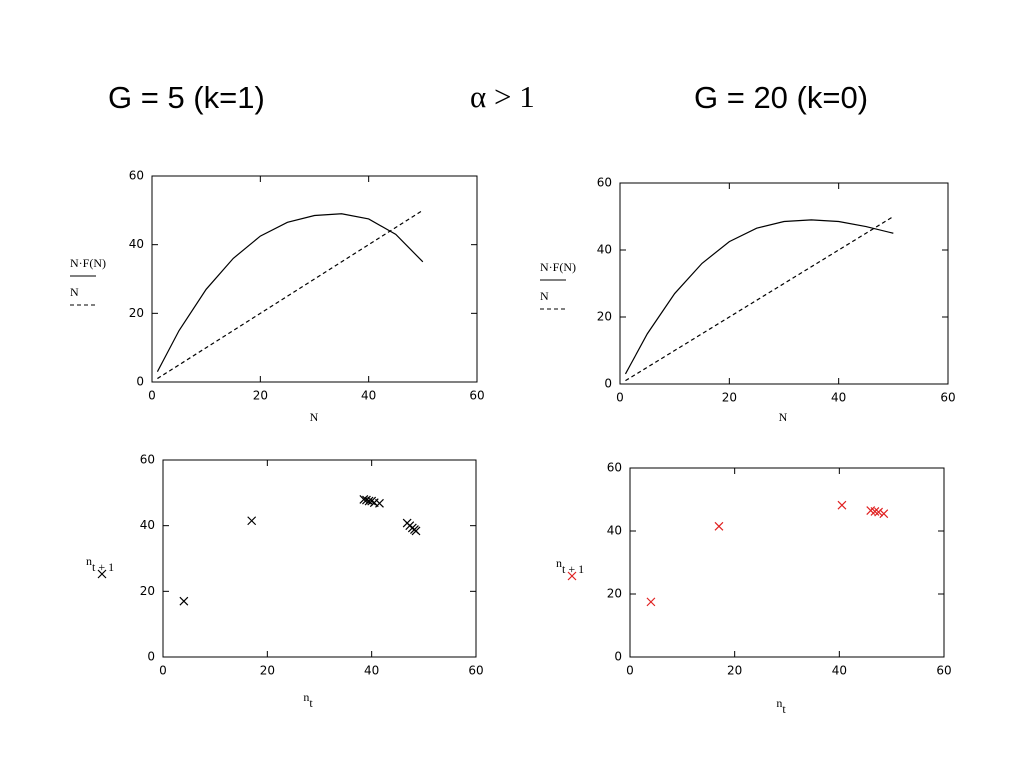  Describe the element at coordinates (186, 97) in the screenshot. I see `slide-title: G = 5 (k=1)` at that location.